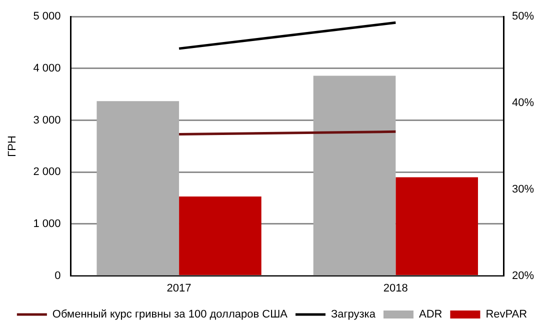  What do you see at coordinates (523, 189) in the screenshot?
I see `y2-tick-label: 30%` at bounding box center [523, 189].